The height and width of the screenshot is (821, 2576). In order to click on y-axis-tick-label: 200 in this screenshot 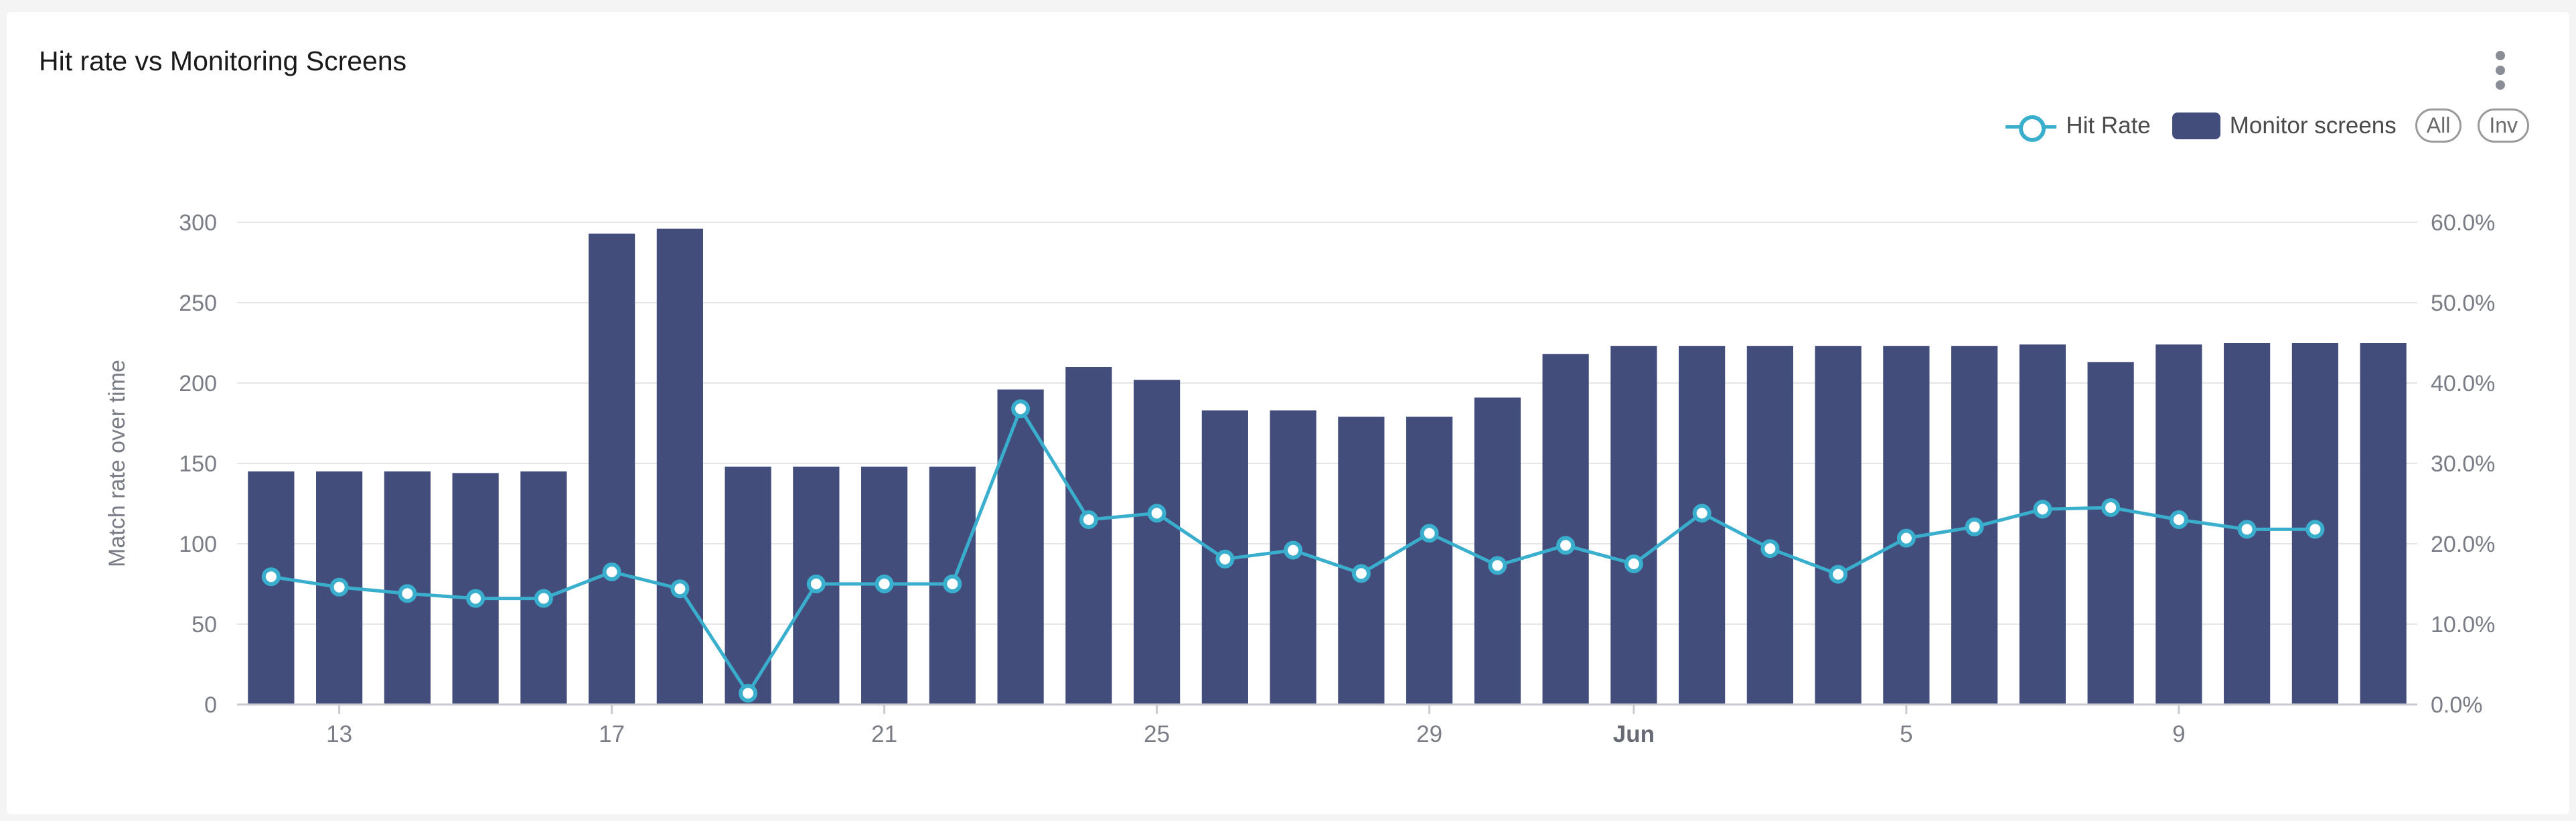, I will do `click(198, 383)`.